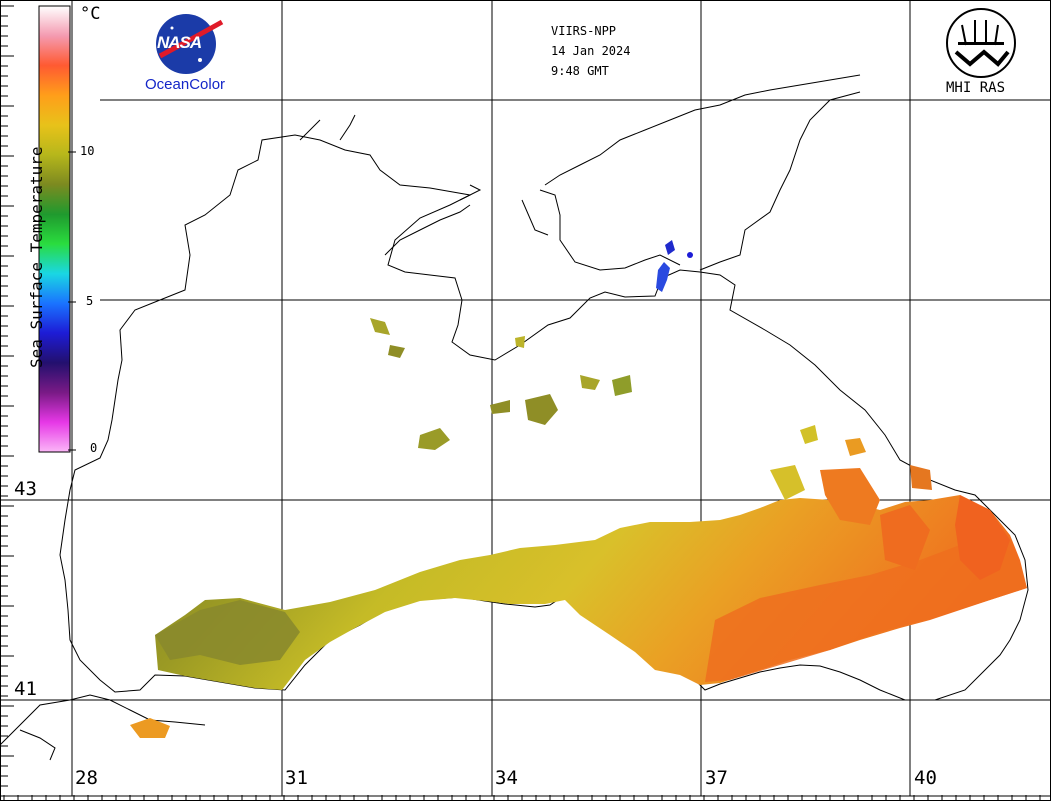 Image resolution: width=1051 pixels, height=801 pixels. What do you see at coordinates (25, 489) in the screenshot?
I see `lat-label-43: 43` at bounding box center [25, 489].